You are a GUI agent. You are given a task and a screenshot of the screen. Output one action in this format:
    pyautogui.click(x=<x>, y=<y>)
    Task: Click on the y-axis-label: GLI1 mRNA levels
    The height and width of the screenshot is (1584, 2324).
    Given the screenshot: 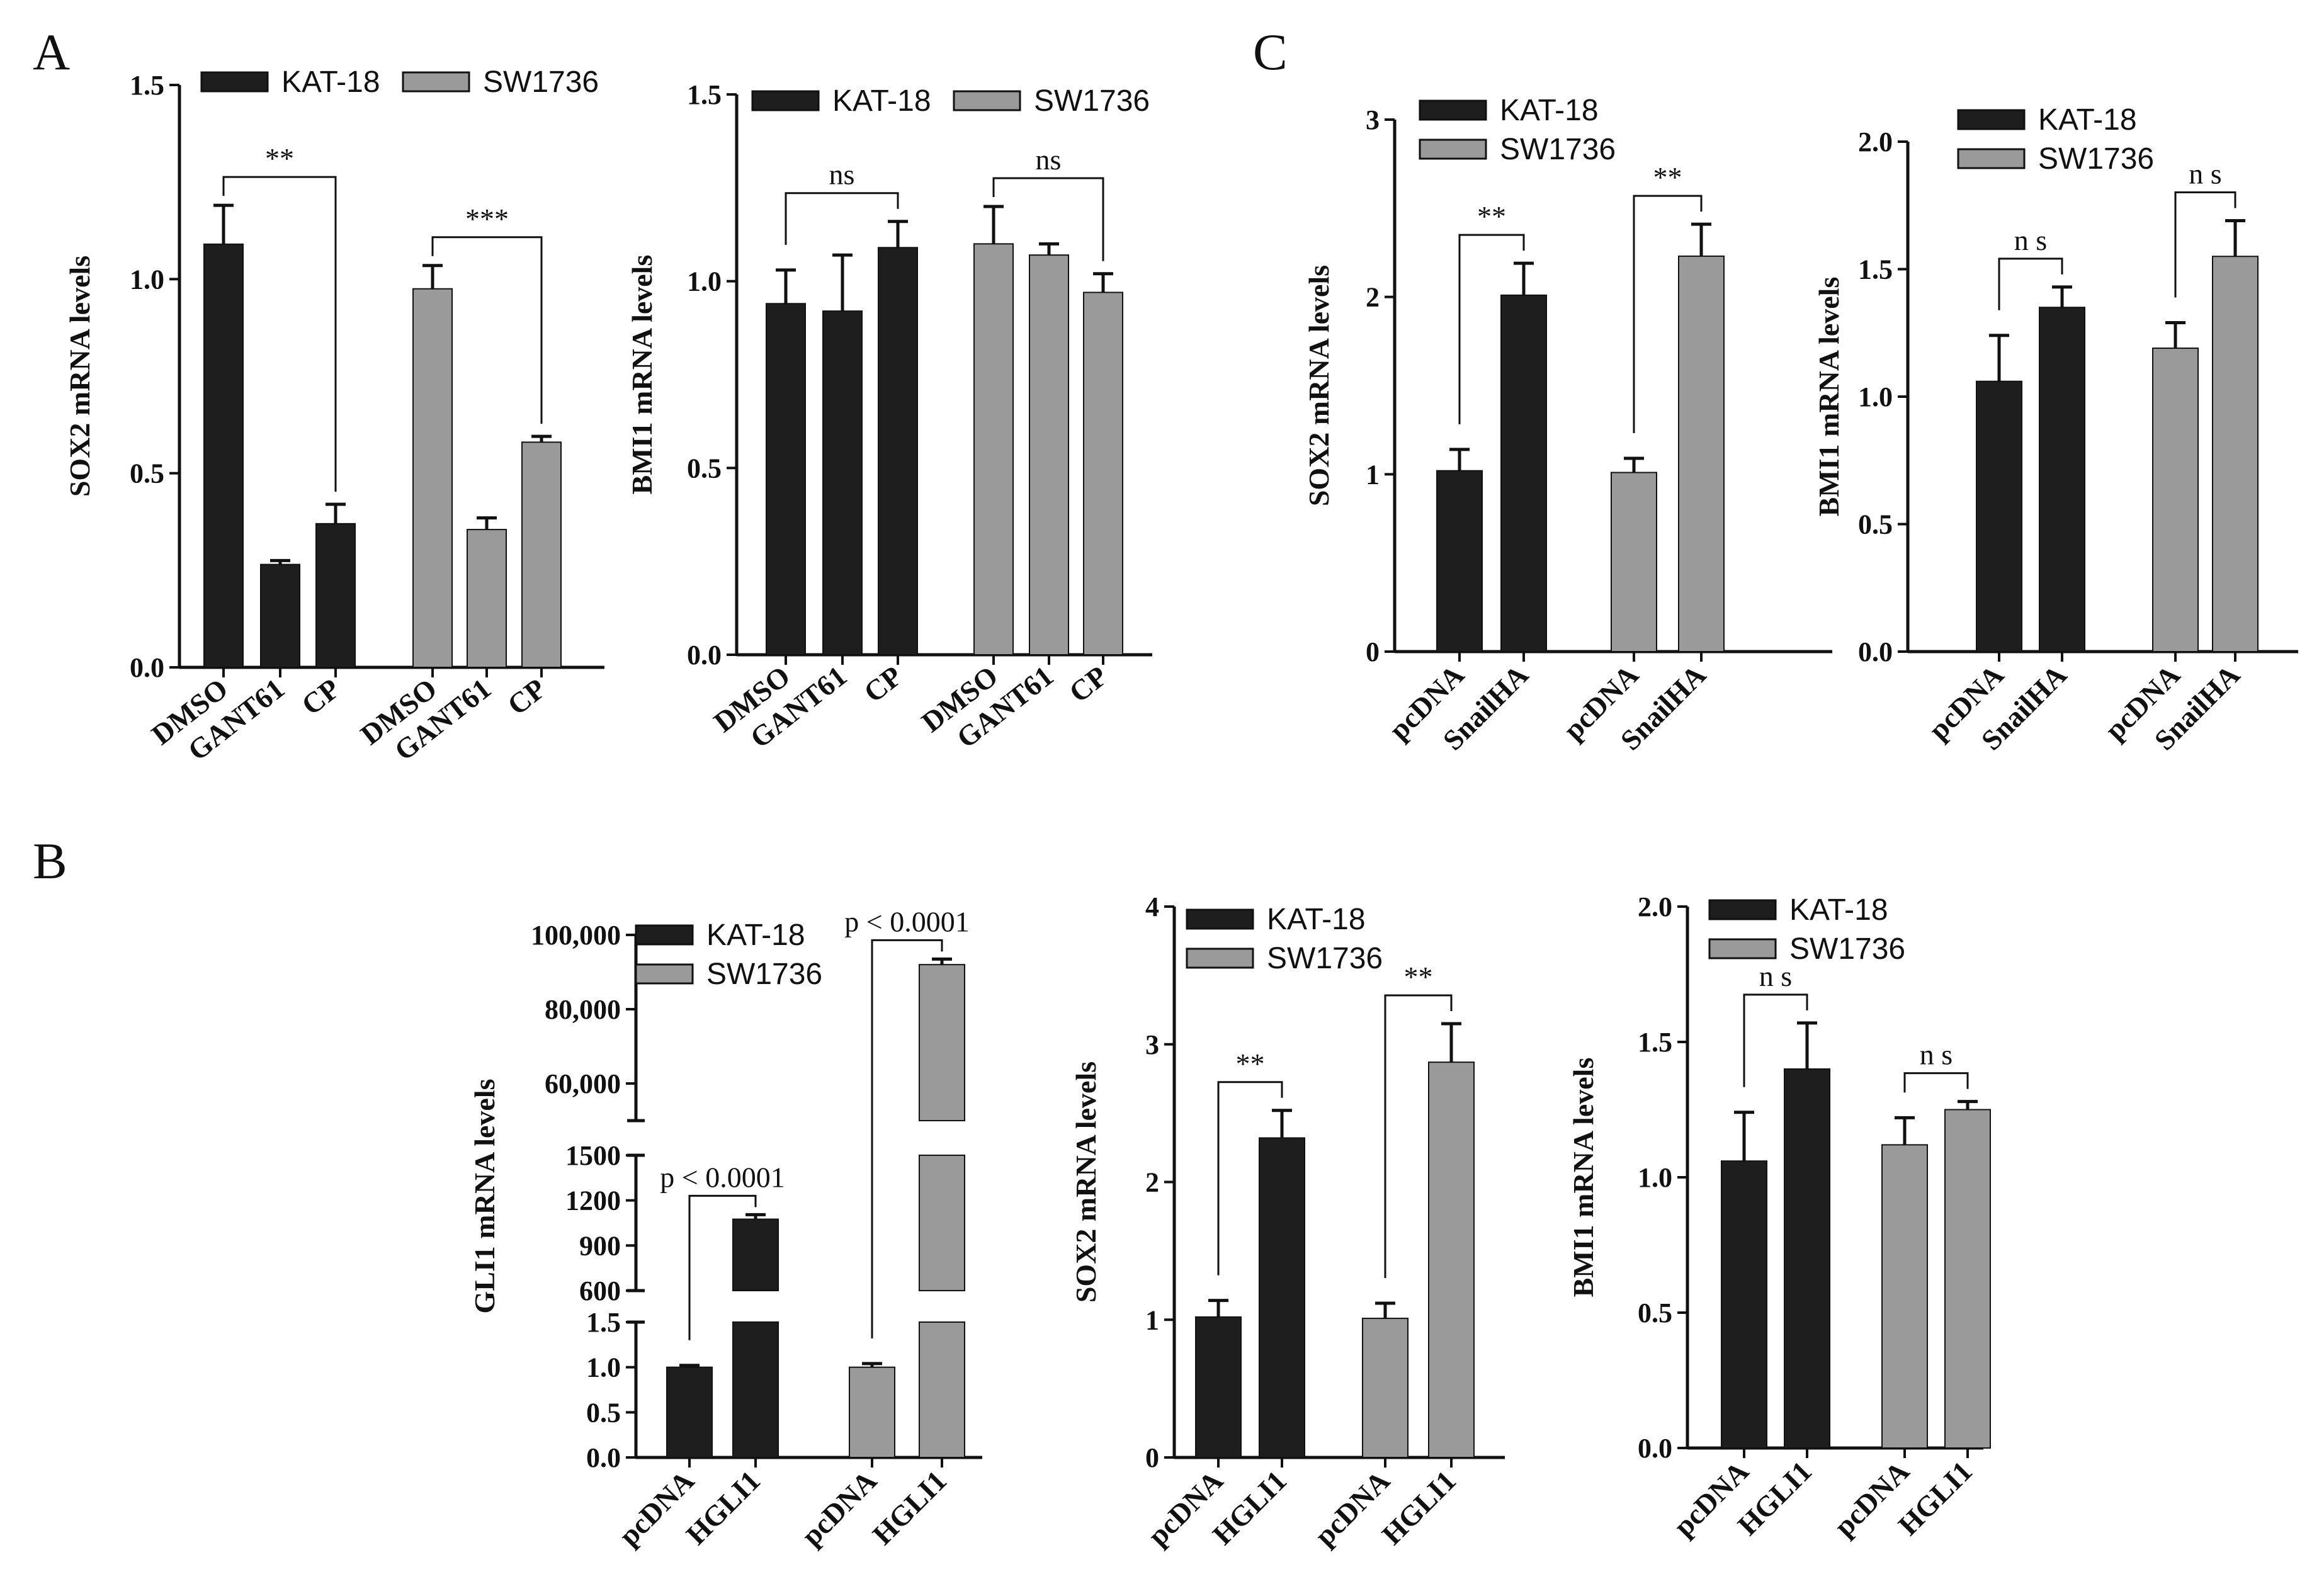 What is the action you would take?
    pyautogui.click(x=484, y=1195)
    